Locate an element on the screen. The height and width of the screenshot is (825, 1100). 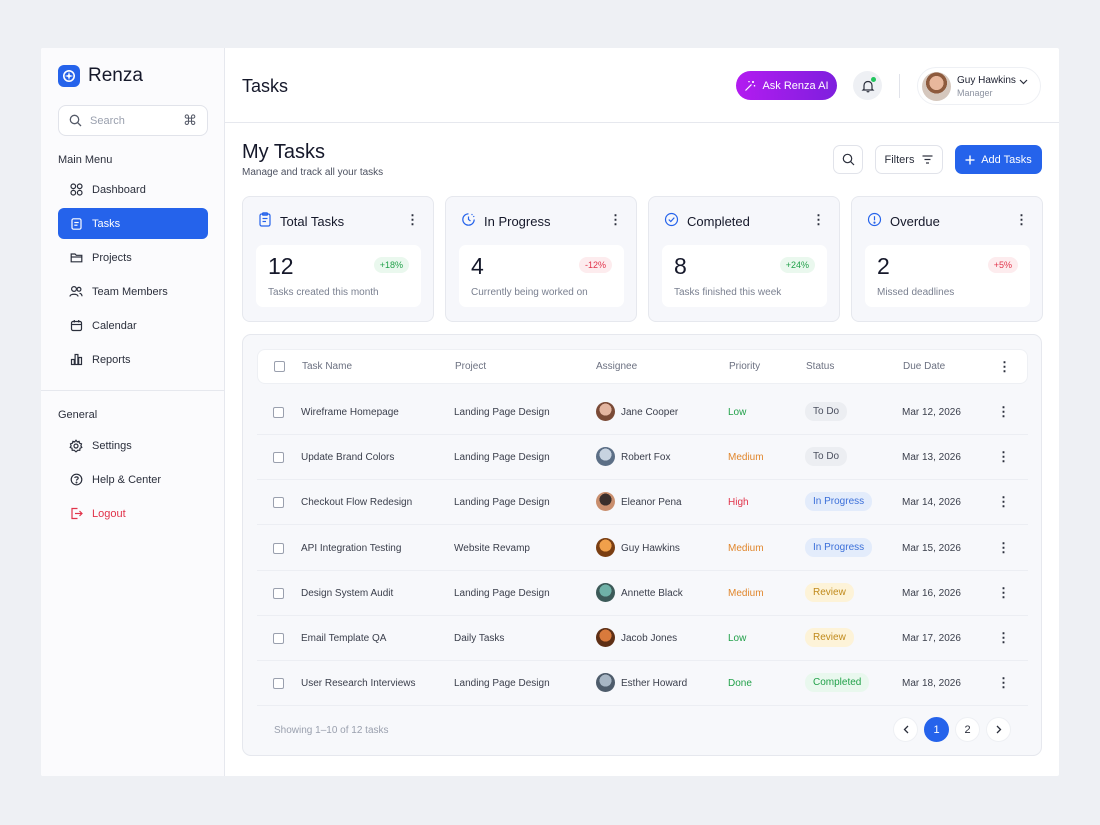
select-all-checkbox is located at coordinates (279, 366).